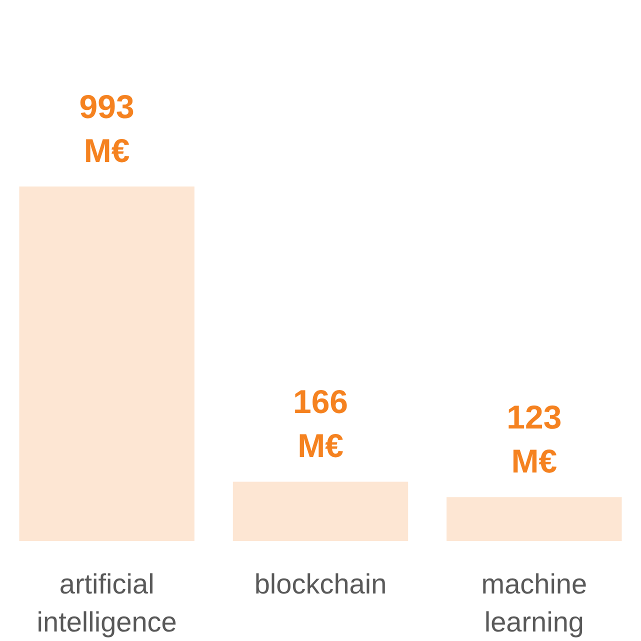  Describe the element at coordinates (534, 603) in the screenshot. I see `x-tick-label: machine learning` at that location.